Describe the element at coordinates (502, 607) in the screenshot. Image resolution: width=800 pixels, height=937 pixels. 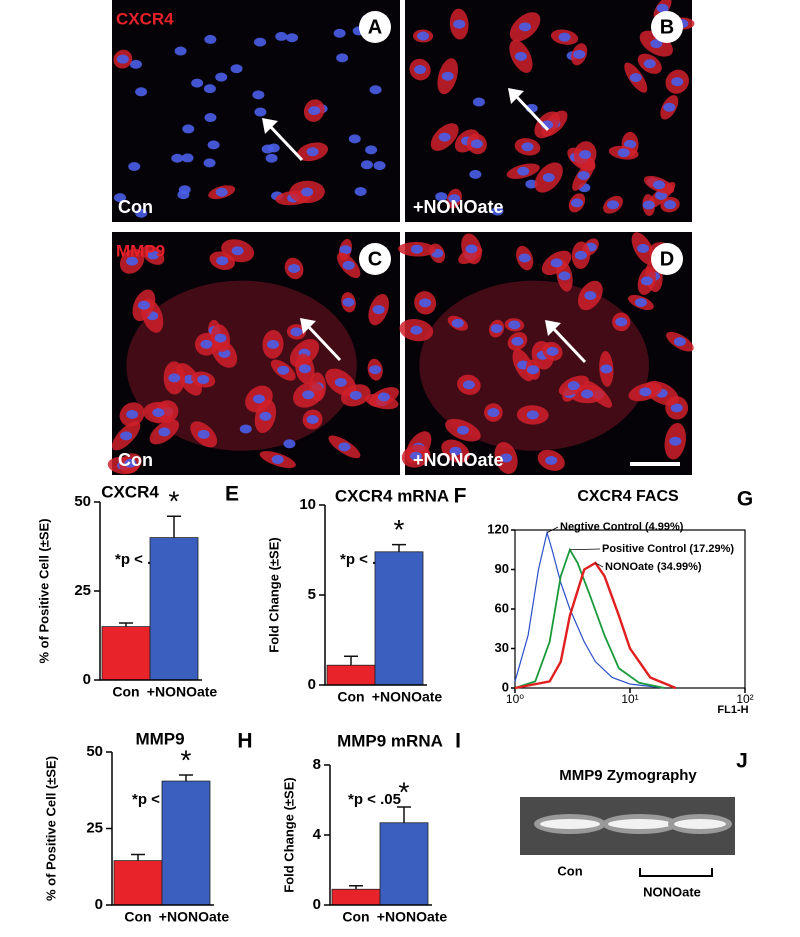
I see `y-tick-label: 60` at that location.